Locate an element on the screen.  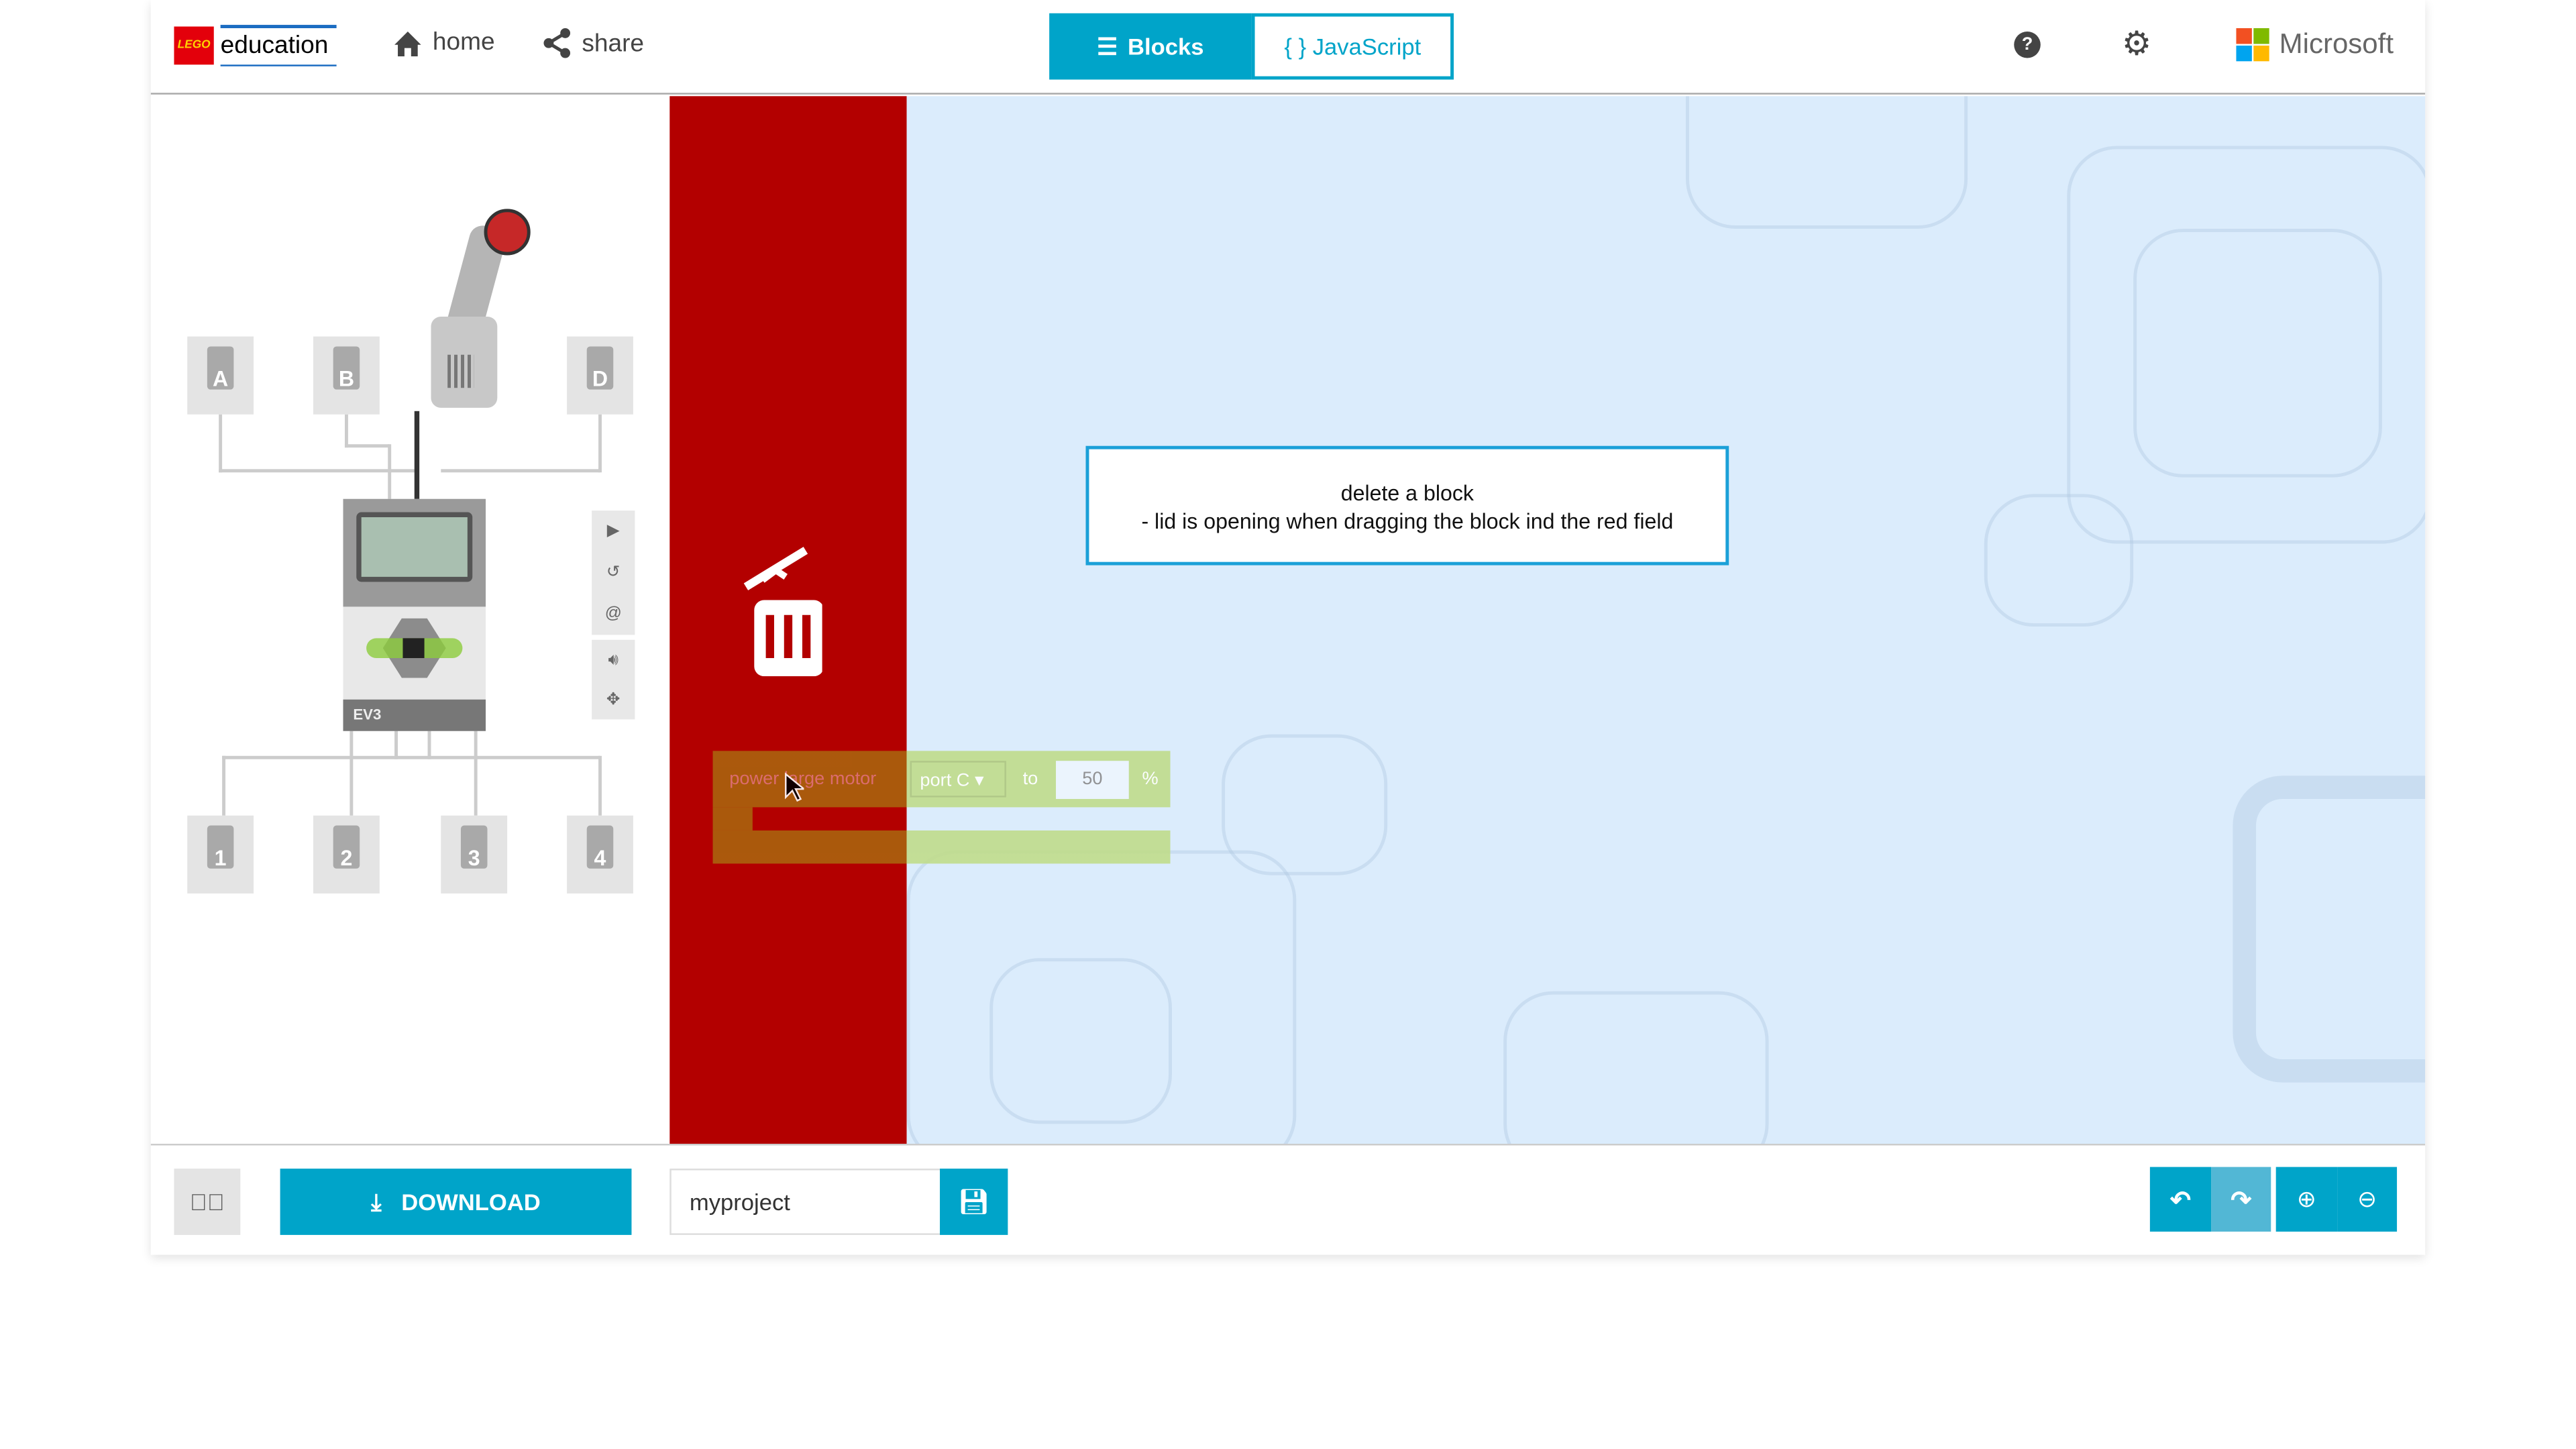
port-4: 4 is located at coordinates (600, 854).